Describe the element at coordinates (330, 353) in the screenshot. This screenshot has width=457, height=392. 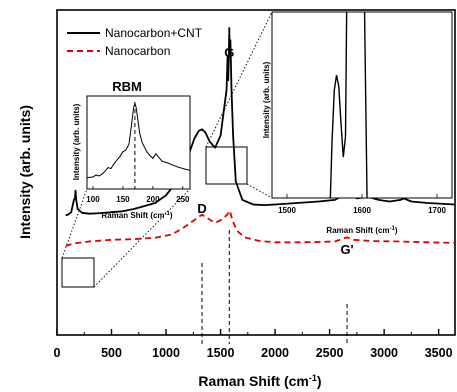
I see `x-tick-label: 2500` at that location.